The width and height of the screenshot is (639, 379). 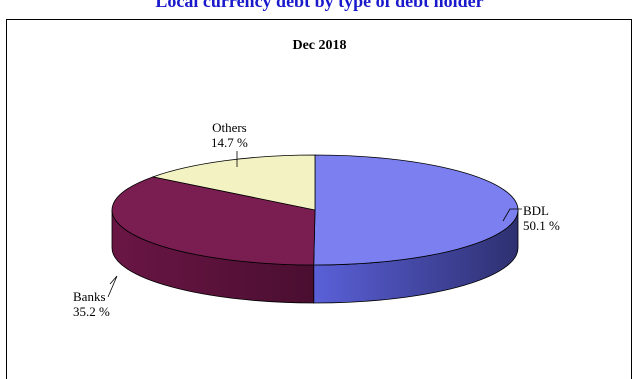 I want to click on slice-label-bdl-value: 50.1 %, so click(x=541, y=225).